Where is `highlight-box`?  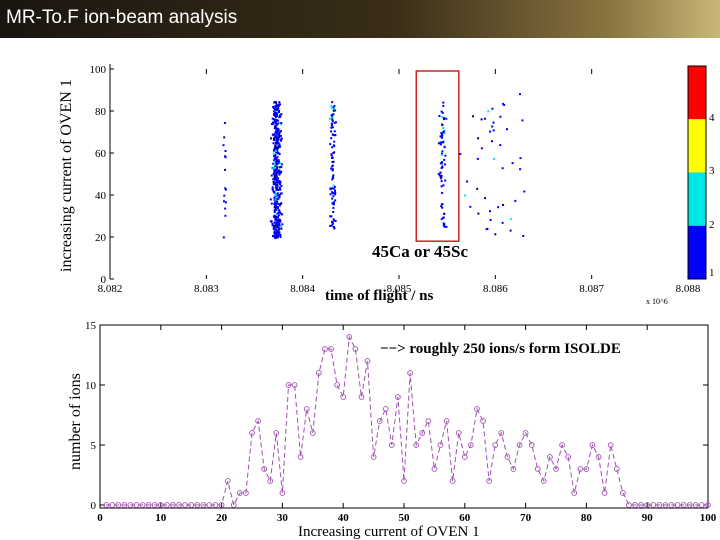
highlight-box is located at coordinates (437, 156).